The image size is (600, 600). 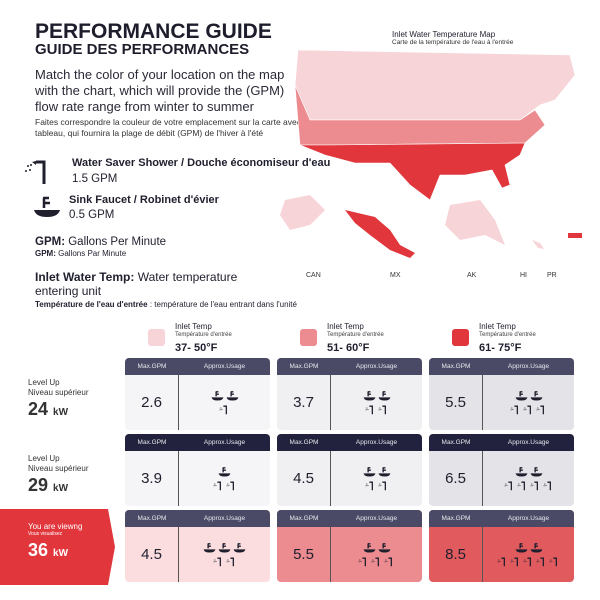 I want to click on faucet-title: Sink Faucet / Robinet d'évier, so click(x=144, y=200).